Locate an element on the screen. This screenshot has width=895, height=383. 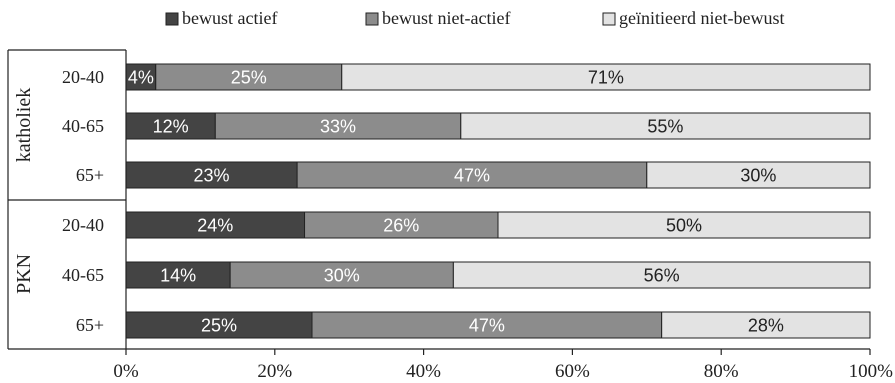
legend-label-1: bewust actief is located at coordinates (229, 18).